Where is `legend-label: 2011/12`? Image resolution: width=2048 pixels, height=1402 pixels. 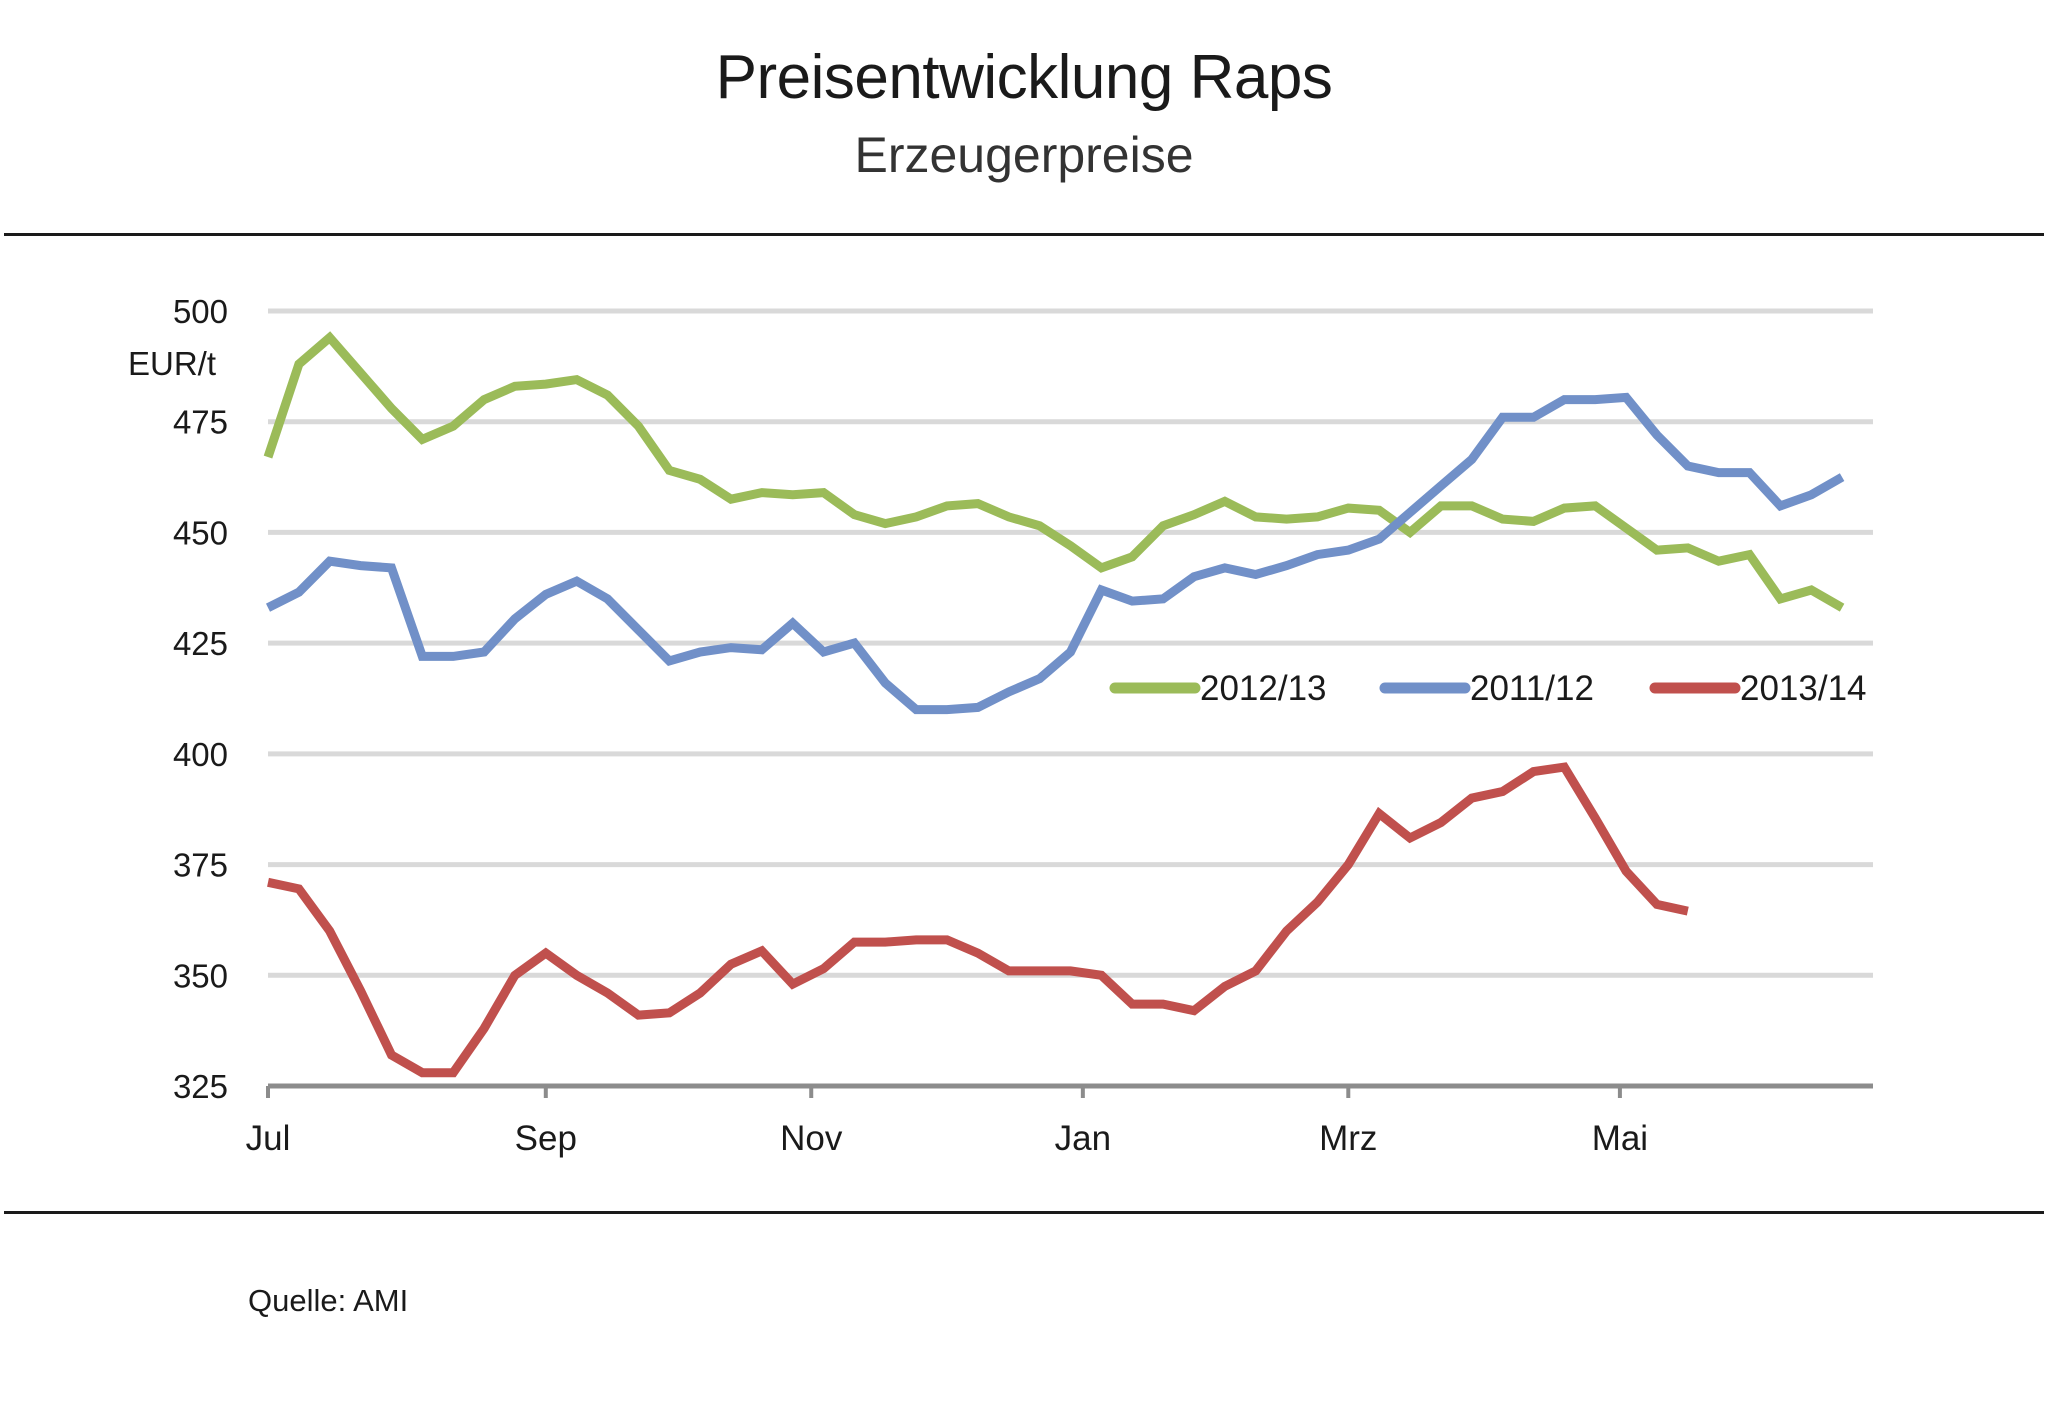 legend-label: 2011/12 is located at coordinates (1532, 688).